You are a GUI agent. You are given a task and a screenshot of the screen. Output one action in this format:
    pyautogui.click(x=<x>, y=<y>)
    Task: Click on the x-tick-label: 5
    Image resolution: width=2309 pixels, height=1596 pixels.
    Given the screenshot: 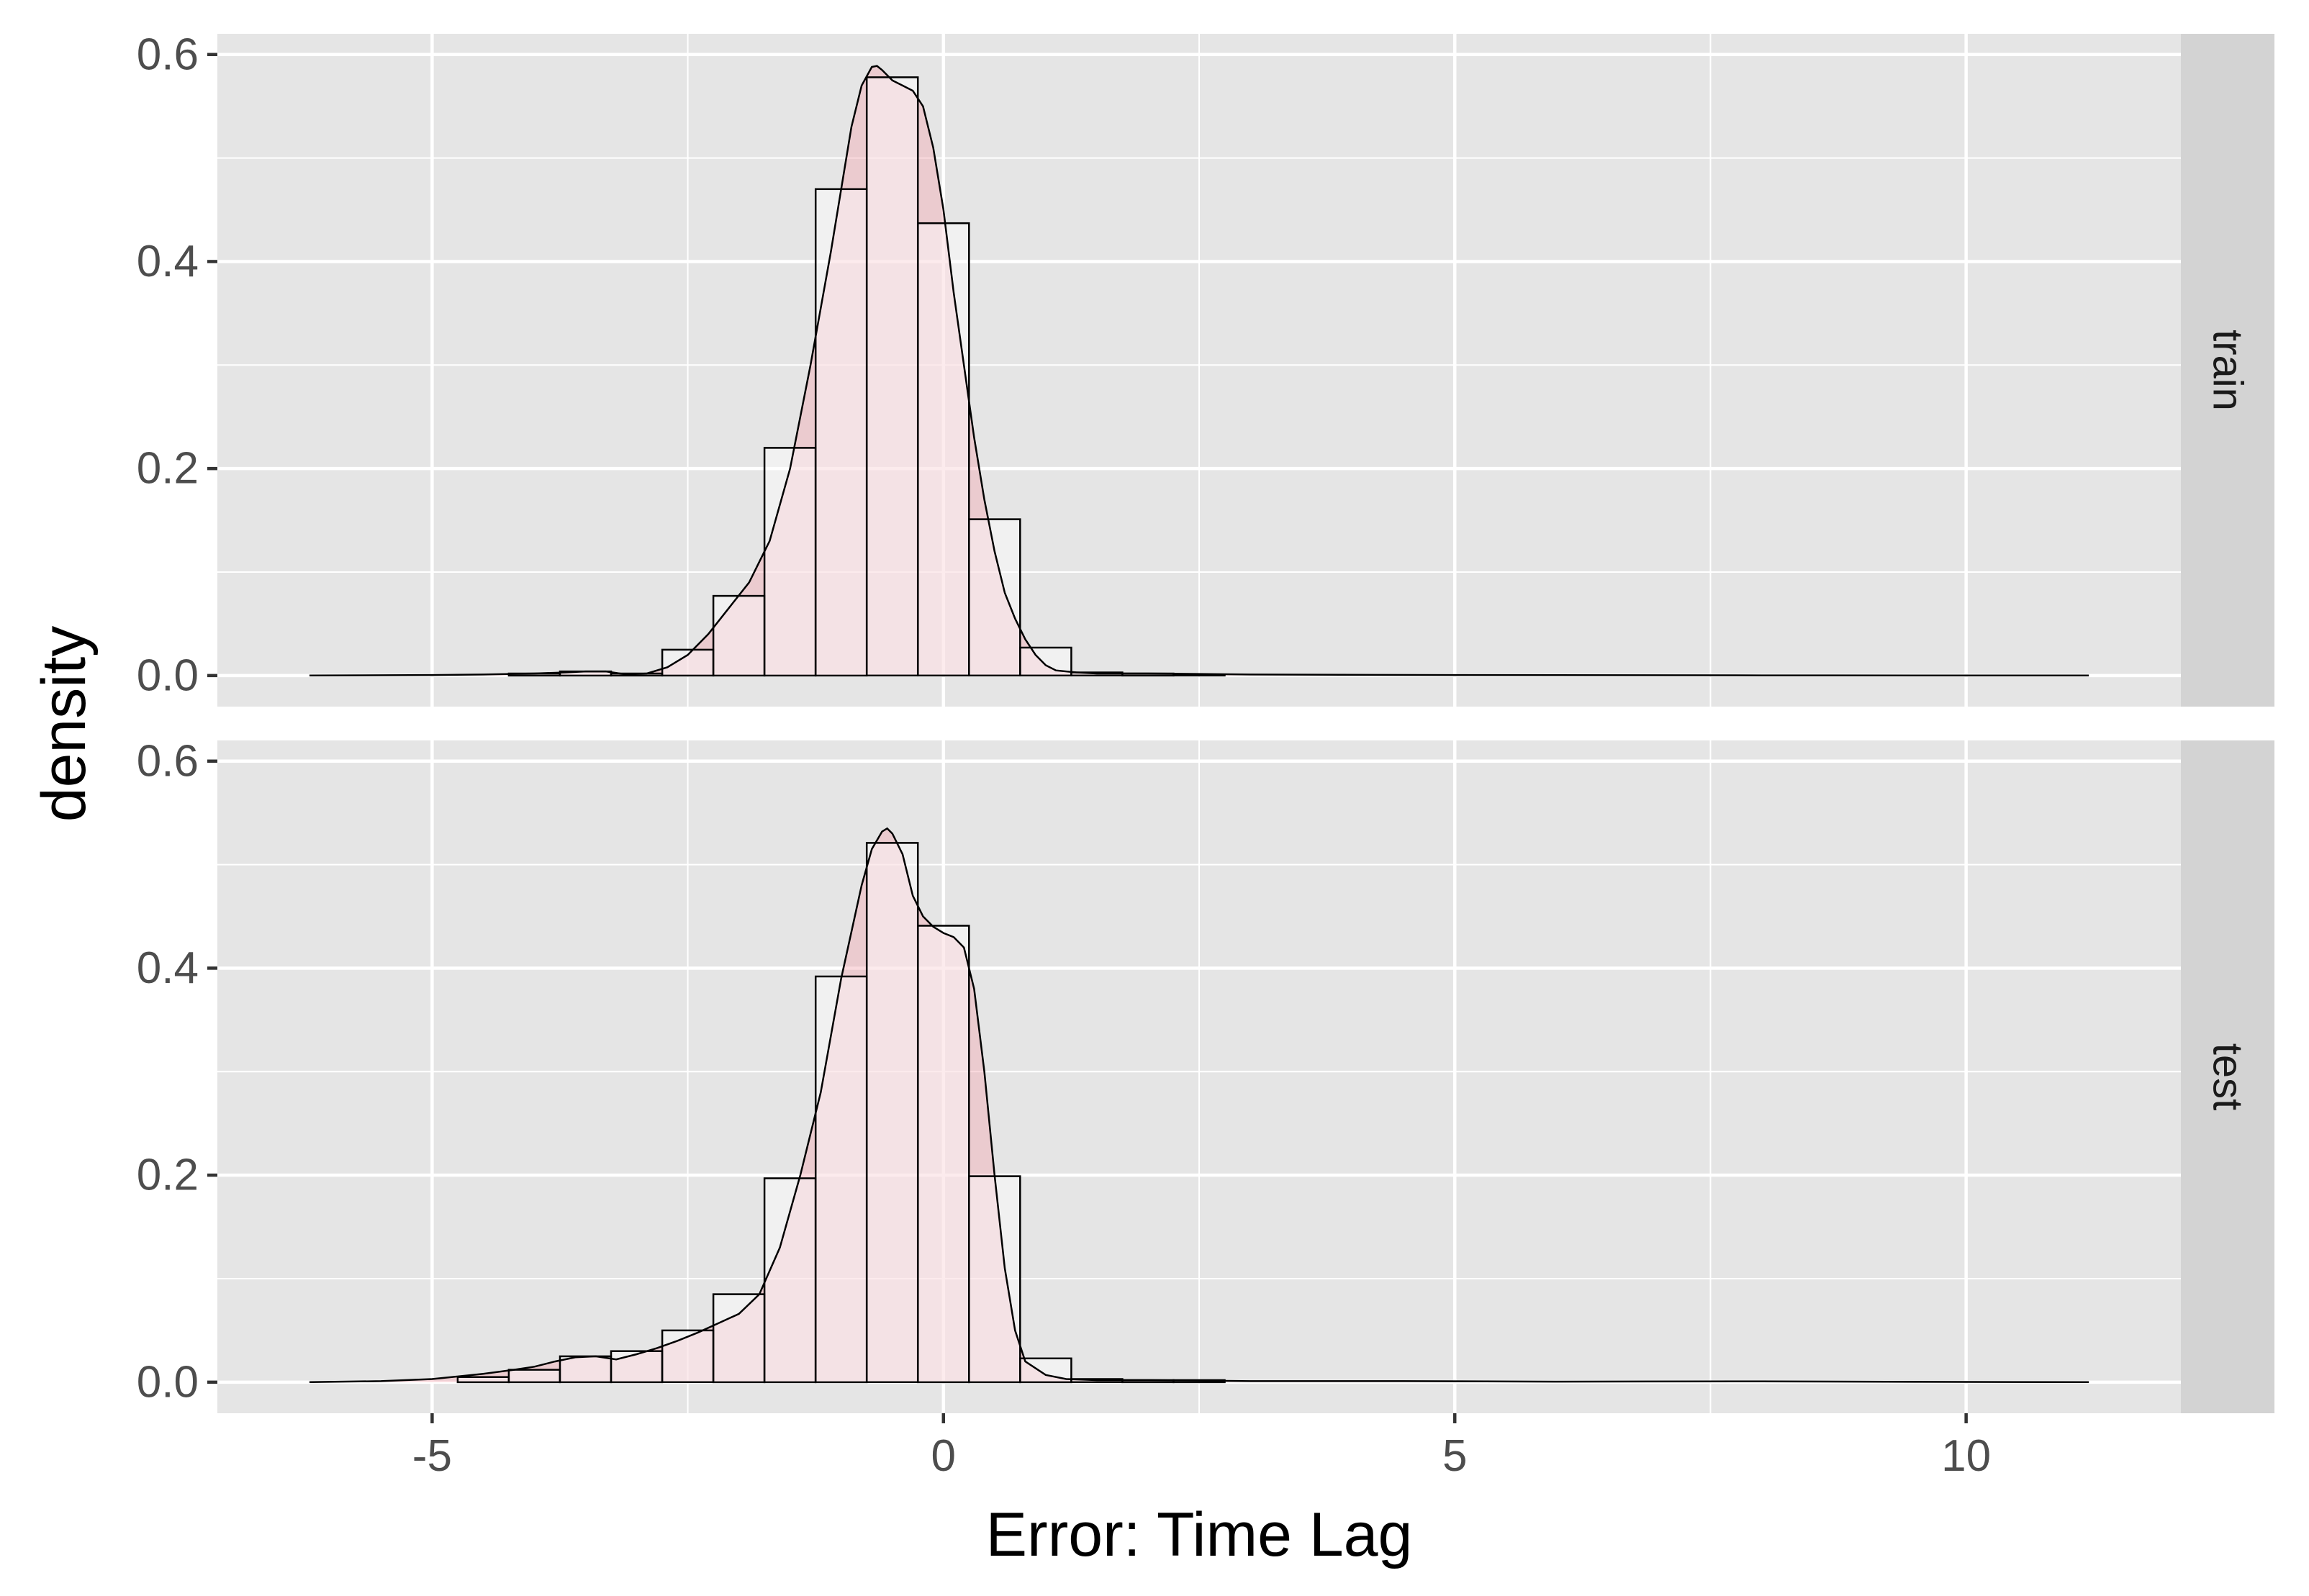 What is the action you would take?
    pyautogui.click(x=1454, y=1456)
    